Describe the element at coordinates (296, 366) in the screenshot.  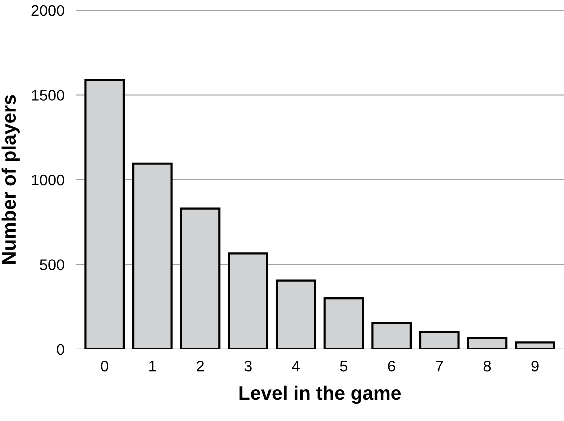
I see `x-tick-label: 4` at that location.